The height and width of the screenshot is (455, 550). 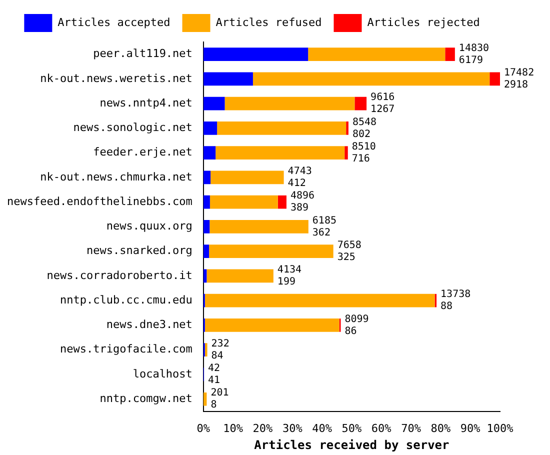 What do you see at coordinates (214, 368) in the screenshot?
I see `annotation: 42` at bounding box center [214, 368].